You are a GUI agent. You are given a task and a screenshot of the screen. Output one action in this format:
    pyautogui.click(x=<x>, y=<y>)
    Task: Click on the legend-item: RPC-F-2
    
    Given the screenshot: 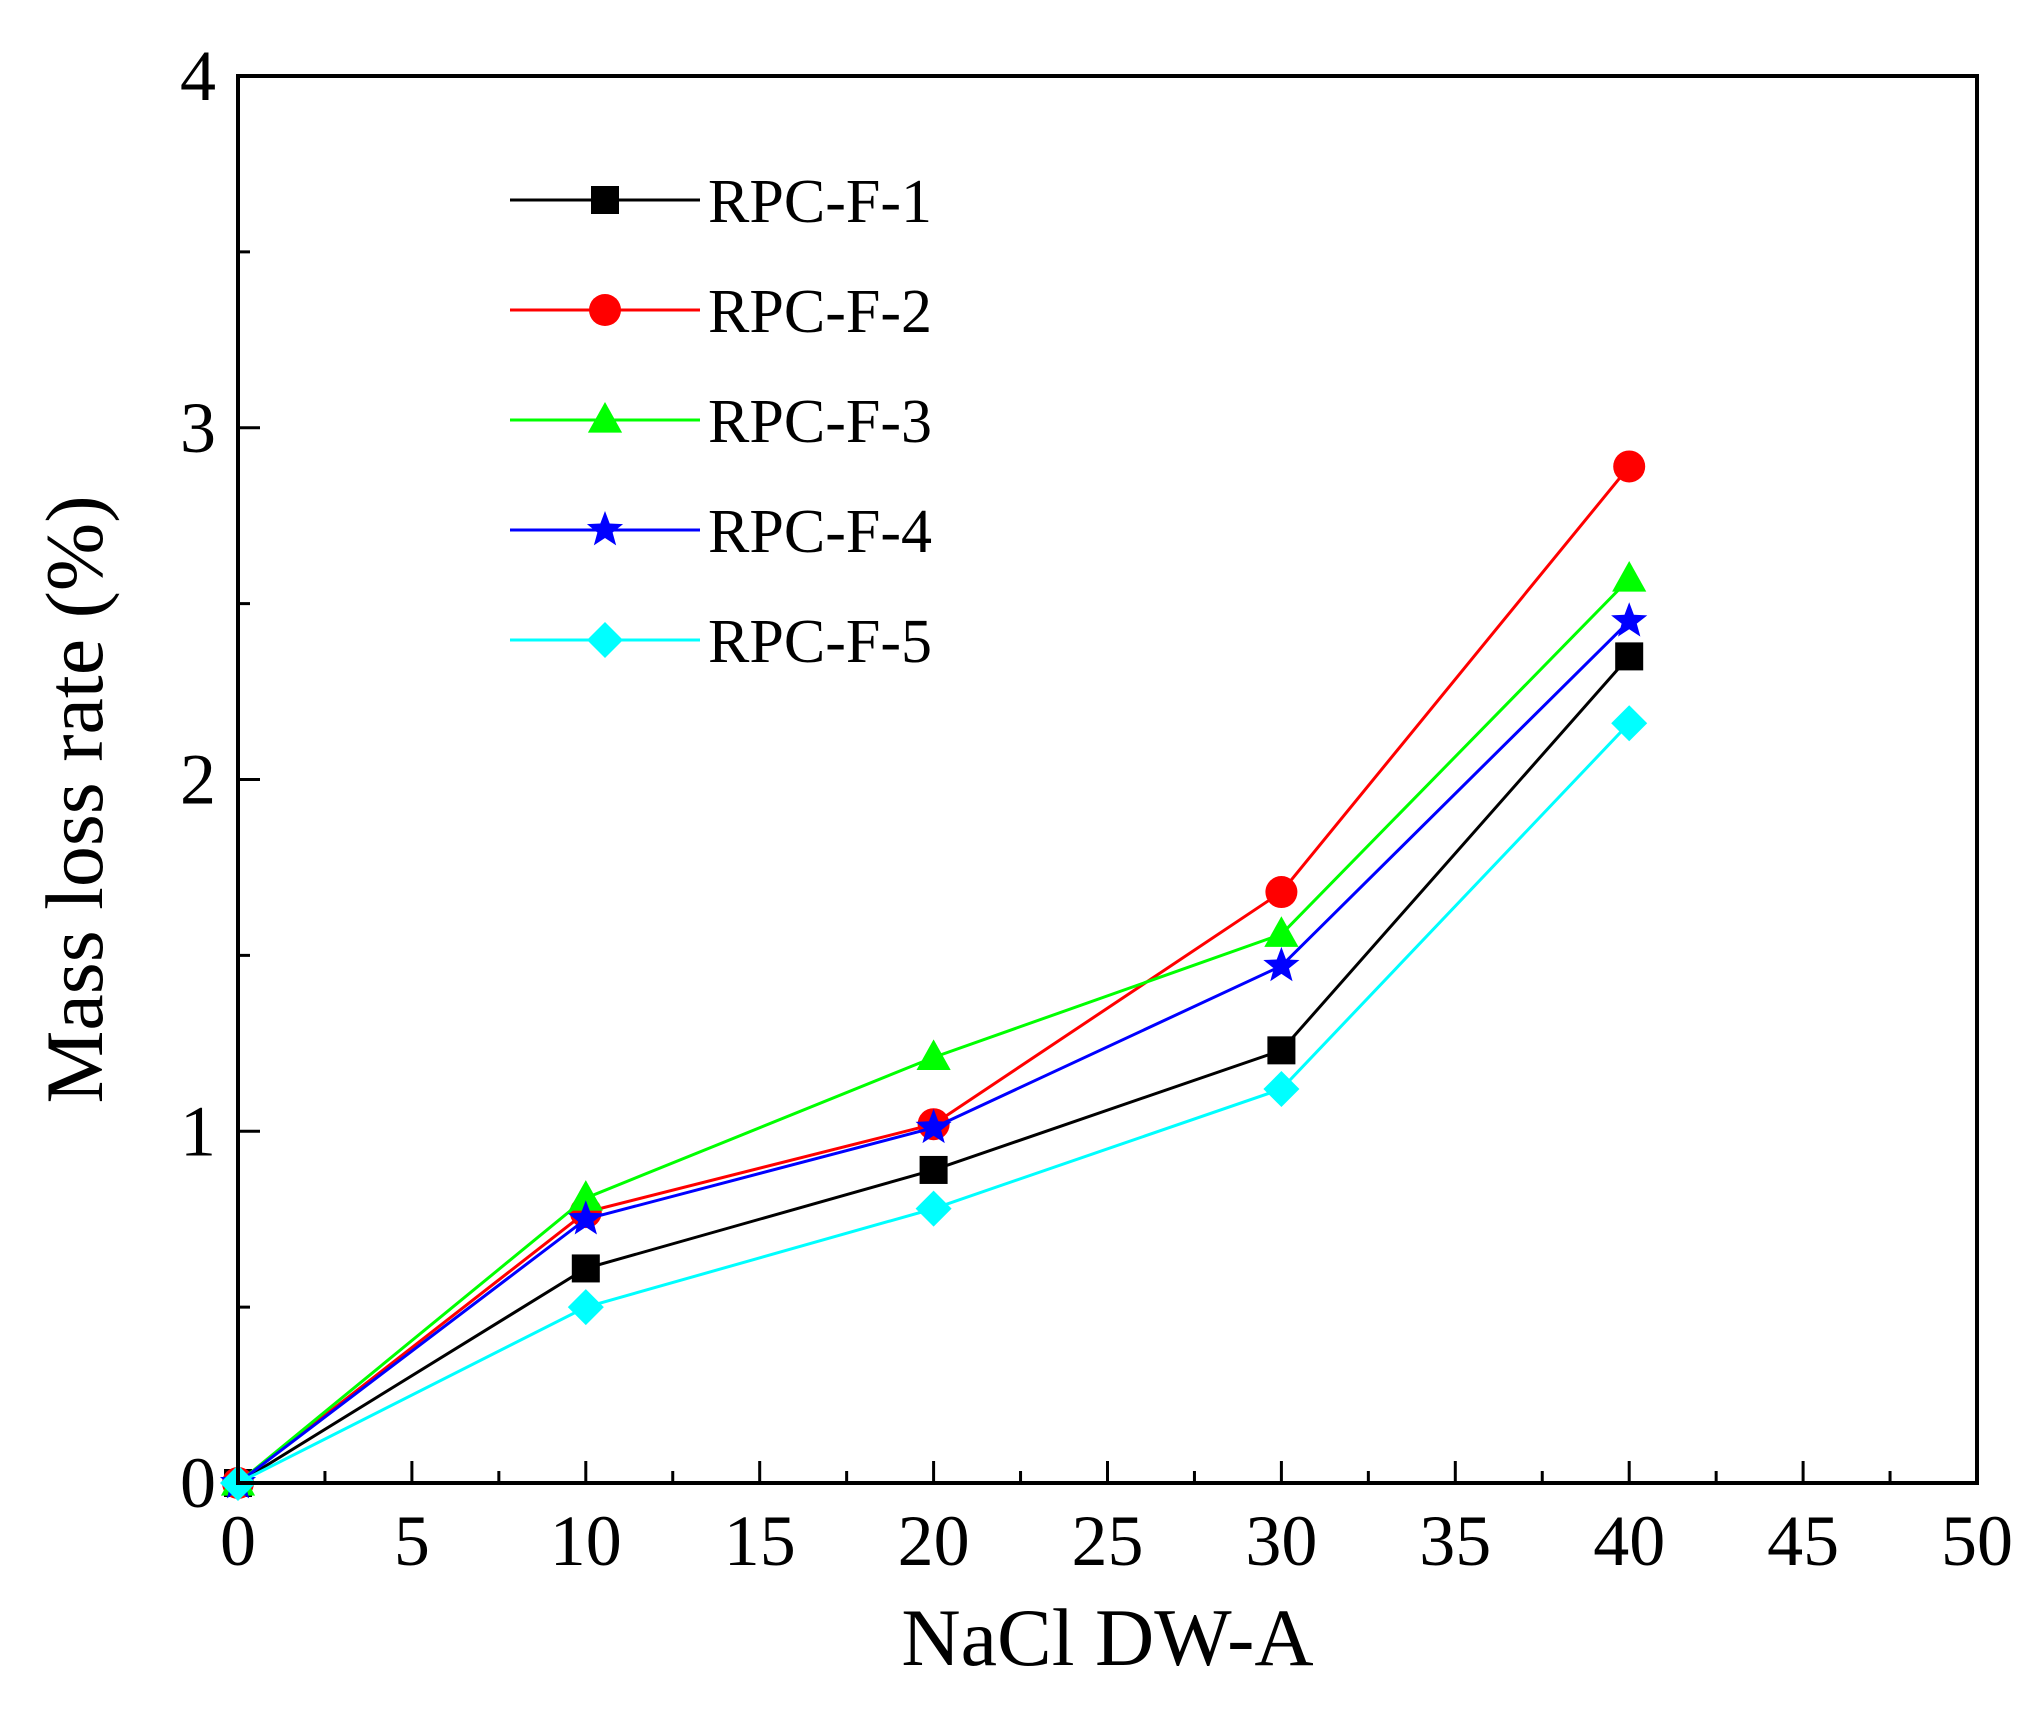 What is the action you would take?
    pyautogui.click(x=721, y=312)
    